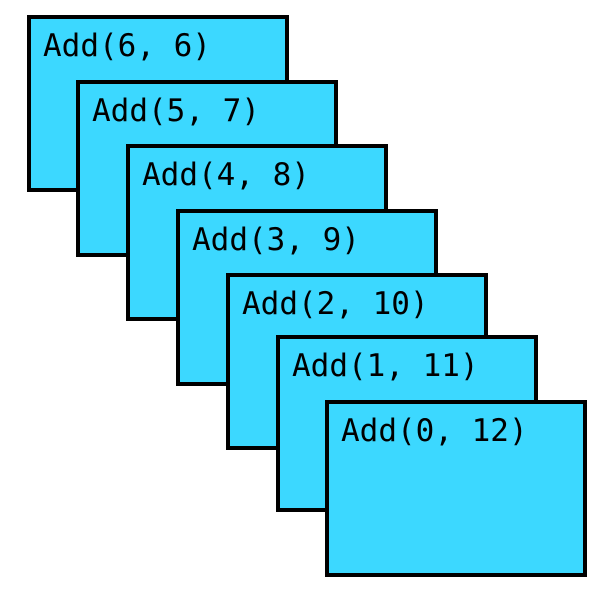  I want to click on call-label: Add(0, 12), so click(434, 431).